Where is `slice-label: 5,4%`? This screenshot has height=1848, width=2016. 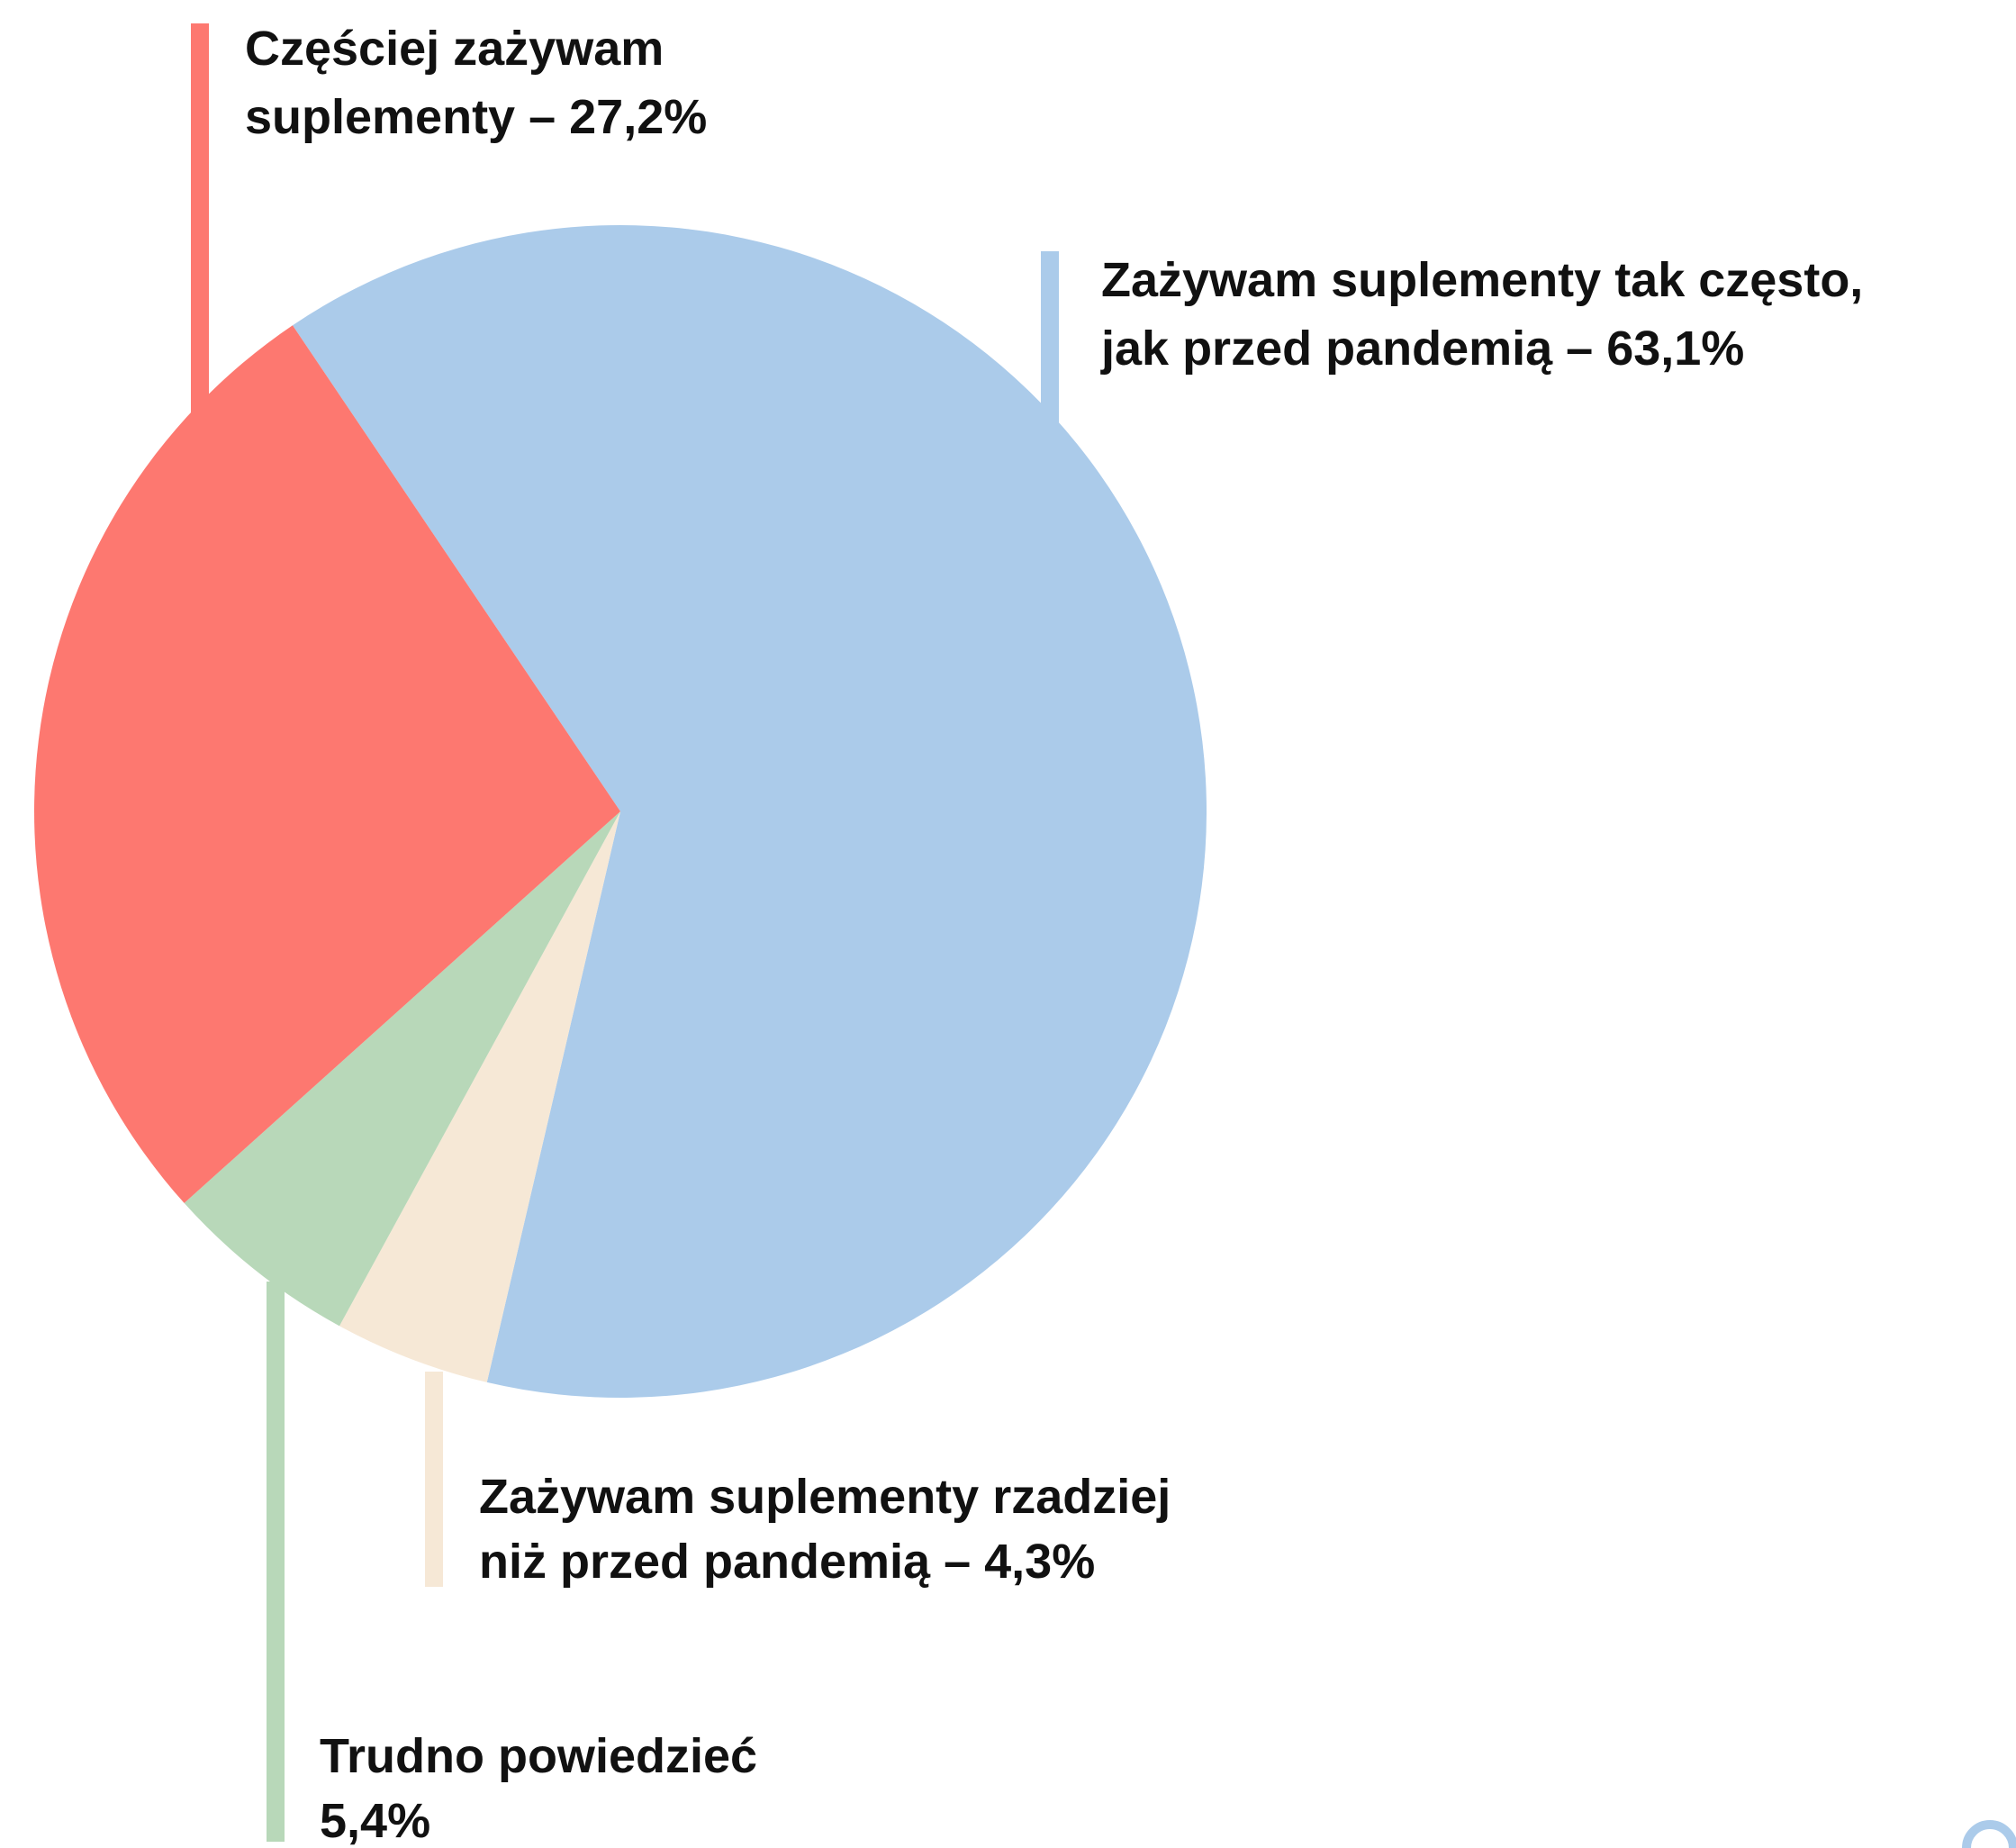 slice-label: 5,4% is located at coordinates (375, 1821).